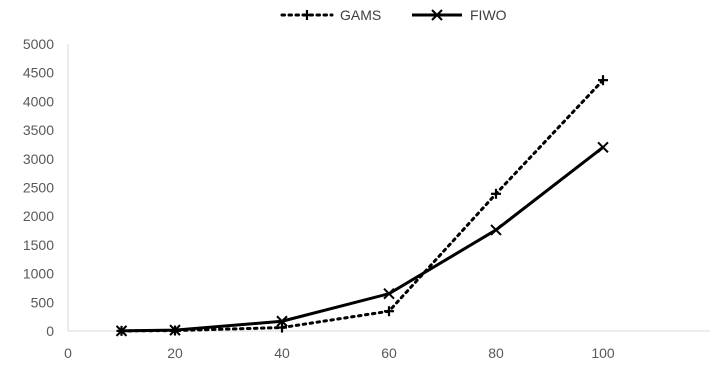 The height and width of the screenshot is (368, 712). I want to click on y-tick-label: 4000, so click(38, 101).